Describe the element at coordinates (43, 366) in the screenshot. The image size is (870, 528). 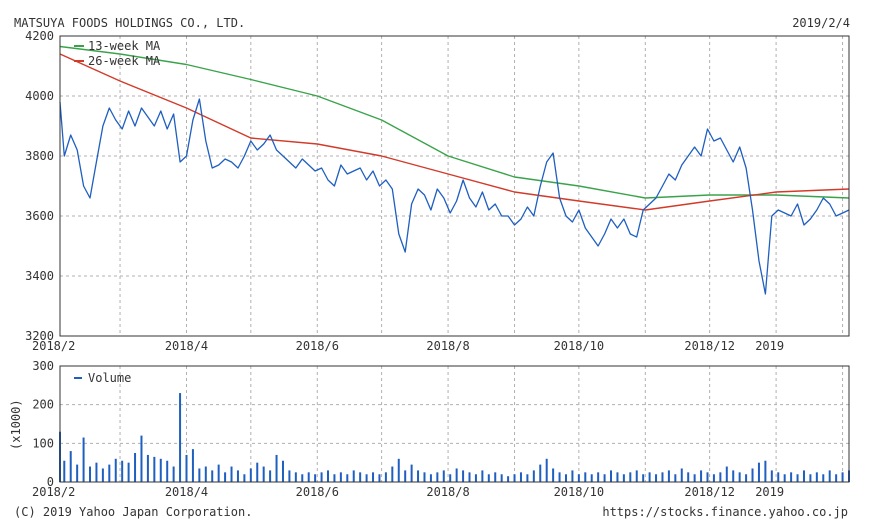
I see `y-tick-label: 300` at that location.